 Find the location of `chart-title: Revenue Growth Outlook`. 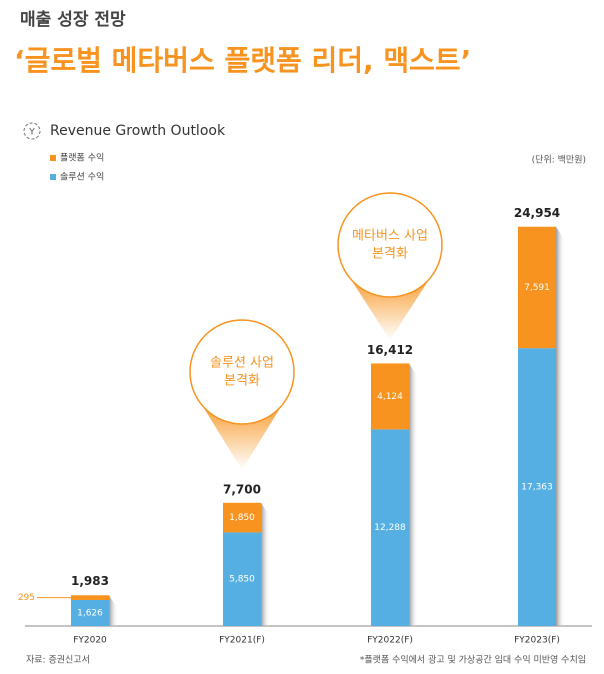

chart-title: Revenue Growth Outlook is located at coordinates (138, 131).